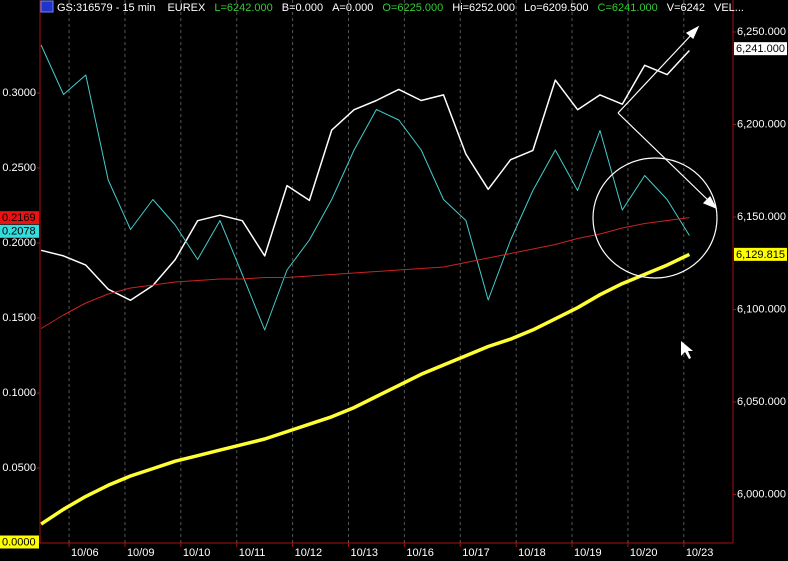 Image resolution: width=788 pixels, height=561 pixels. Describe the element at coordinates (352, 8) in the screenshot. I see `header-item: A=0.000` at that location.